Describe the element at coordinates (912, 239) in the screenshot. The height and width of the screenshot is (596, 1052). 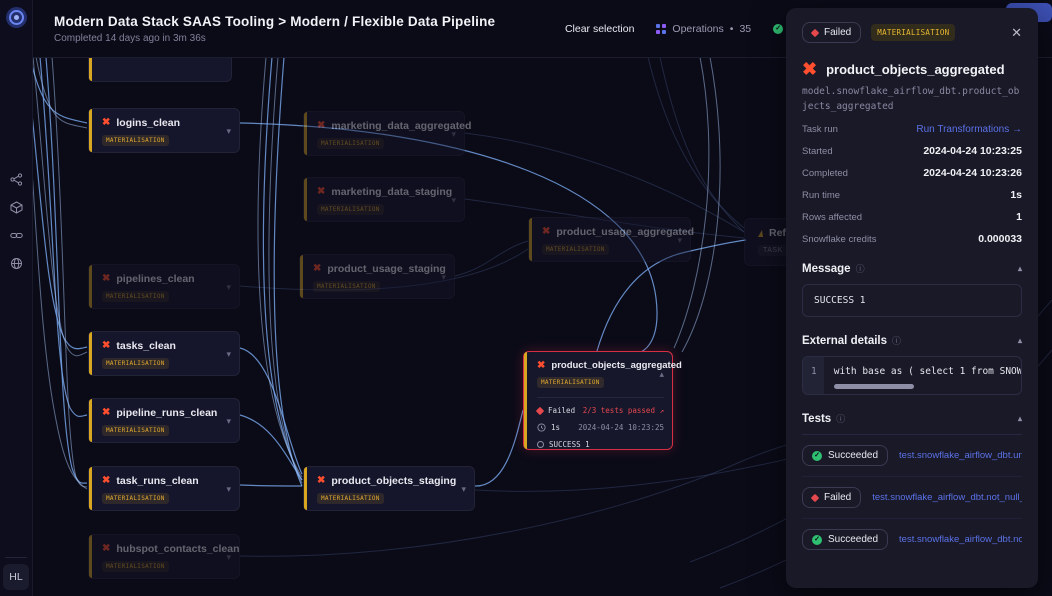
I see `detail-row: Snowflake credits 0.000033` at that location.